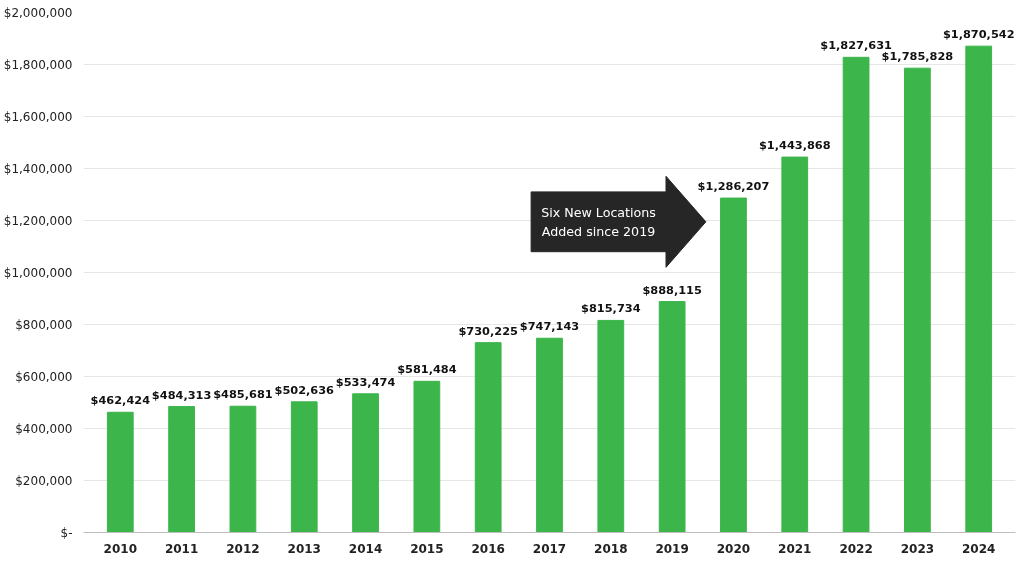 This screenshot has height=561, width=1032. What do you see at coordinates (549, 326) in the screenshot?
I see `data-label: $747,143` at bounding box center [549, 326].